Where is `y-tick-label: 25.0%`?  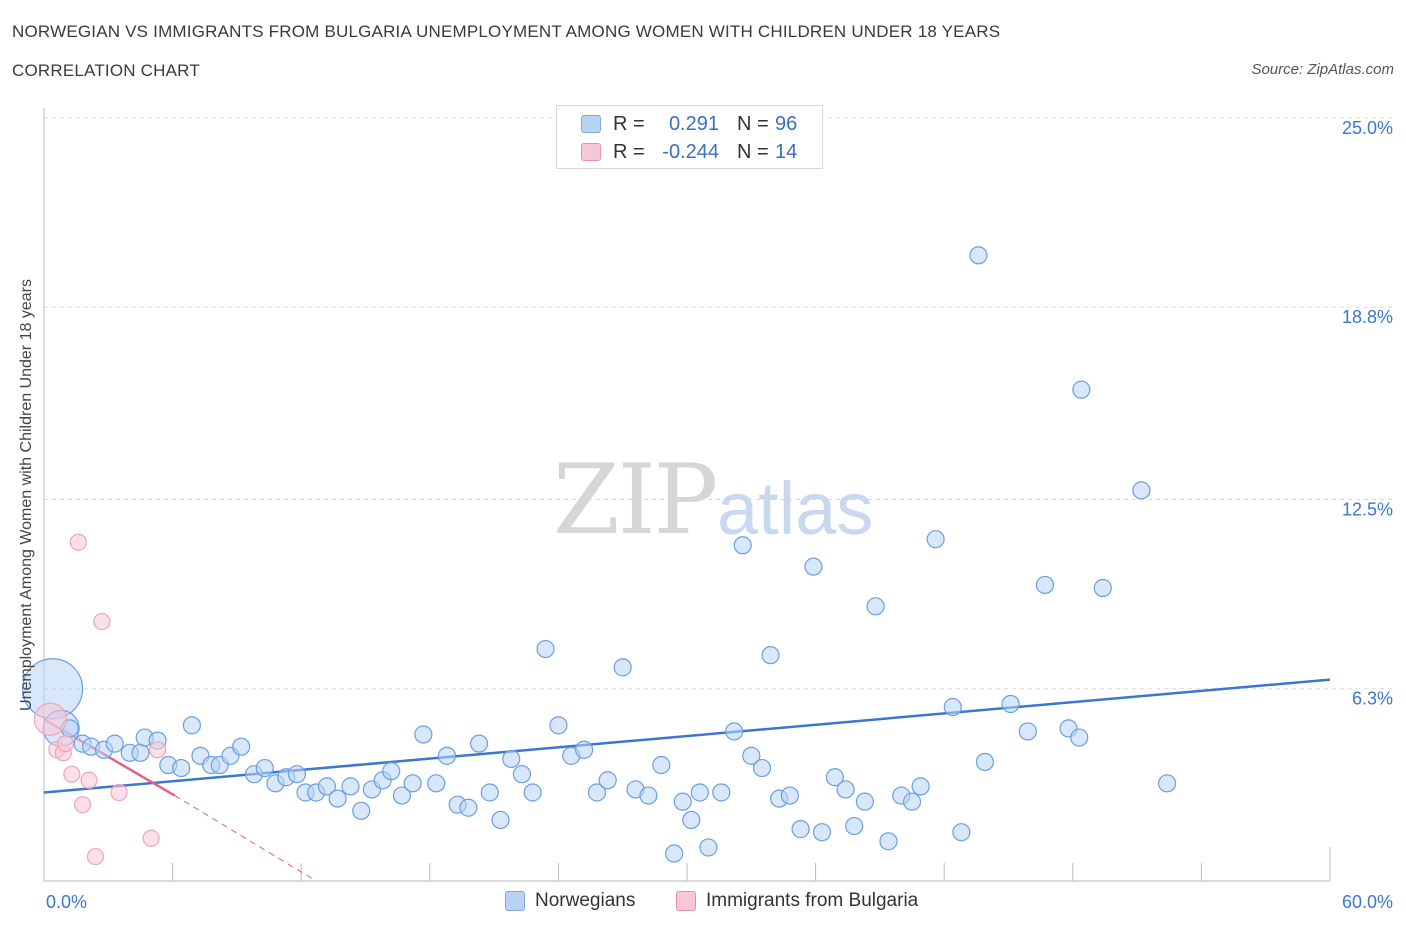
y-tick-label: 25.0% is located at coordinates (1367, 128).